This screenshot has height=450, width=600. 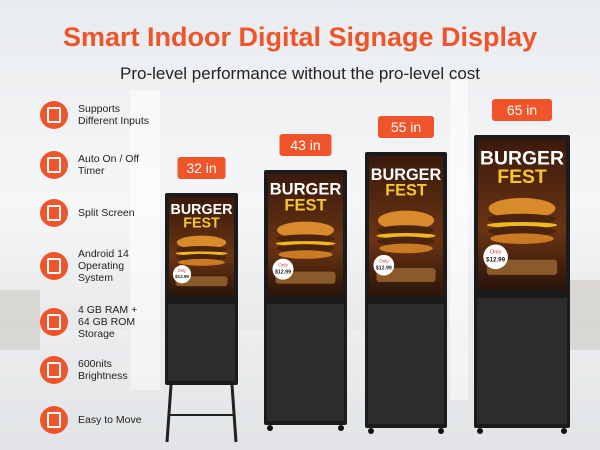 I want to click on feature-label: Easy to Move, so click(x=110, y=420).